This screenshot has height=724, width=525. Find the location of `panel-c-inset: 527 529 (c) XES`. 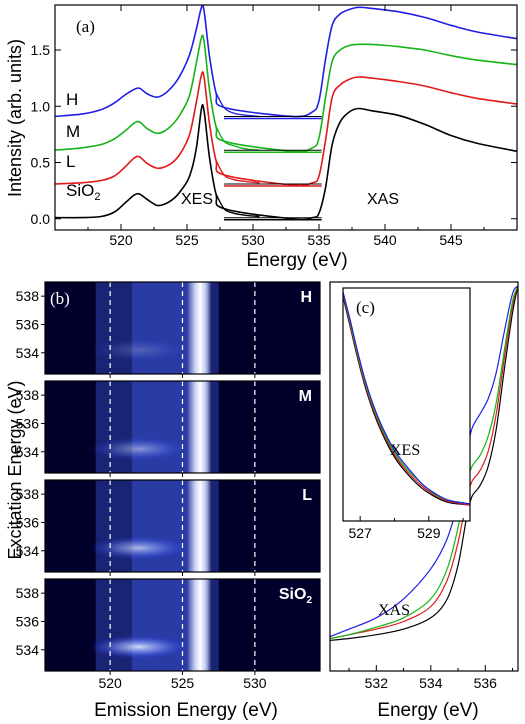

panel-c-inset: 527 529 (c) XES is located at coordinates (406, 414).